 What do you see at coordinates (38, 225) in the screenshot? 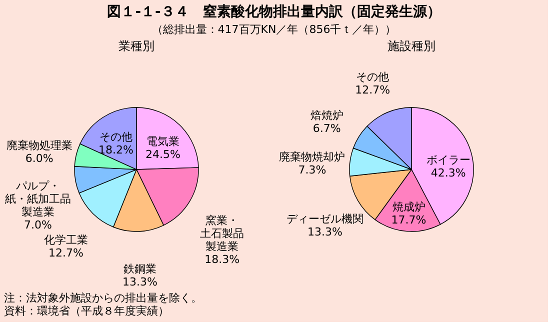
I see `data-label: 7.0%` at bounding box center [38, 225].